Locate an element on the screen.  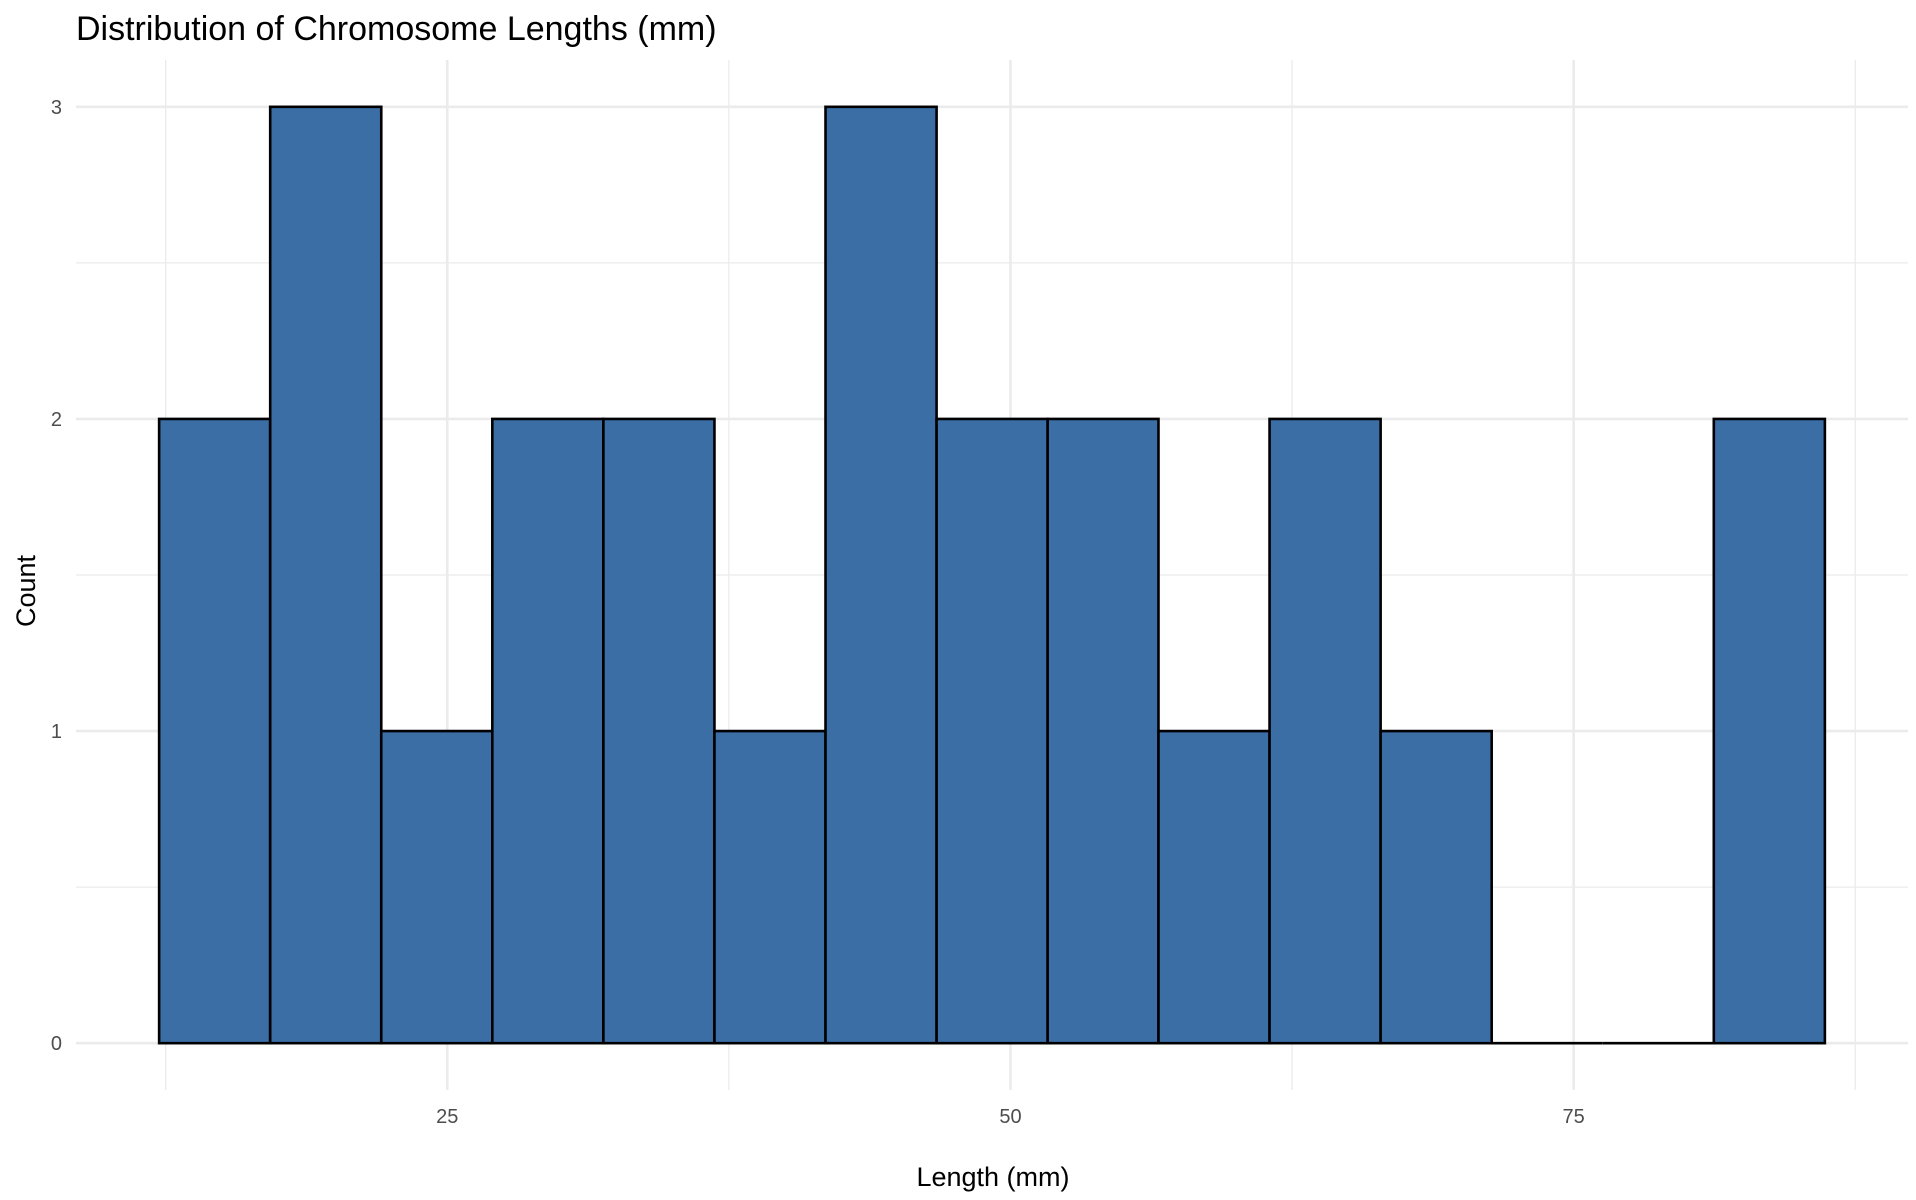
x-tick-label: 75 is located at coordinates (1574, 1117).